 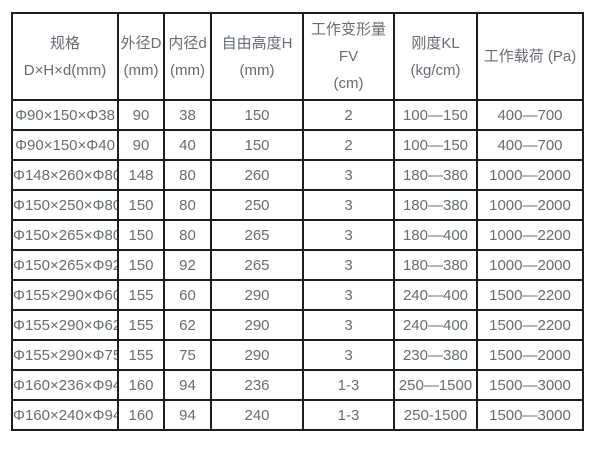 What do you see at coordinates (257, 175) in the screenshot?
I see `cell-free-h: 260` at bounding box center [257, 175].